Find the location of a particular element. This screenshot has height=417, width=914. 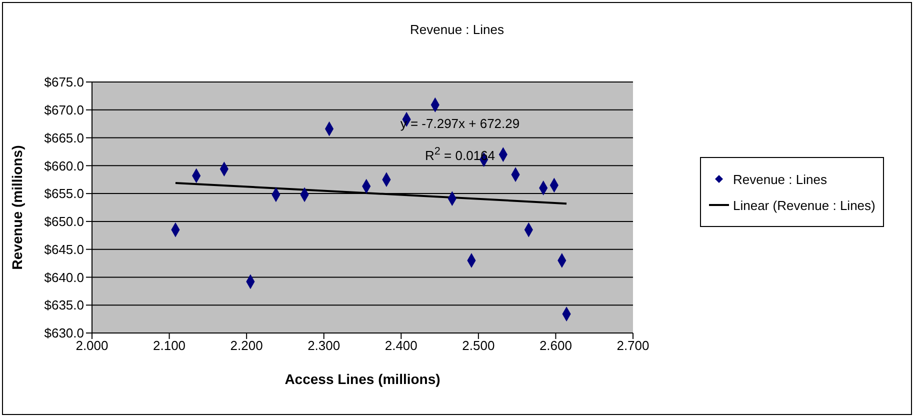

chart-title: Revenue : Lines is located at coordinates (457, 29).